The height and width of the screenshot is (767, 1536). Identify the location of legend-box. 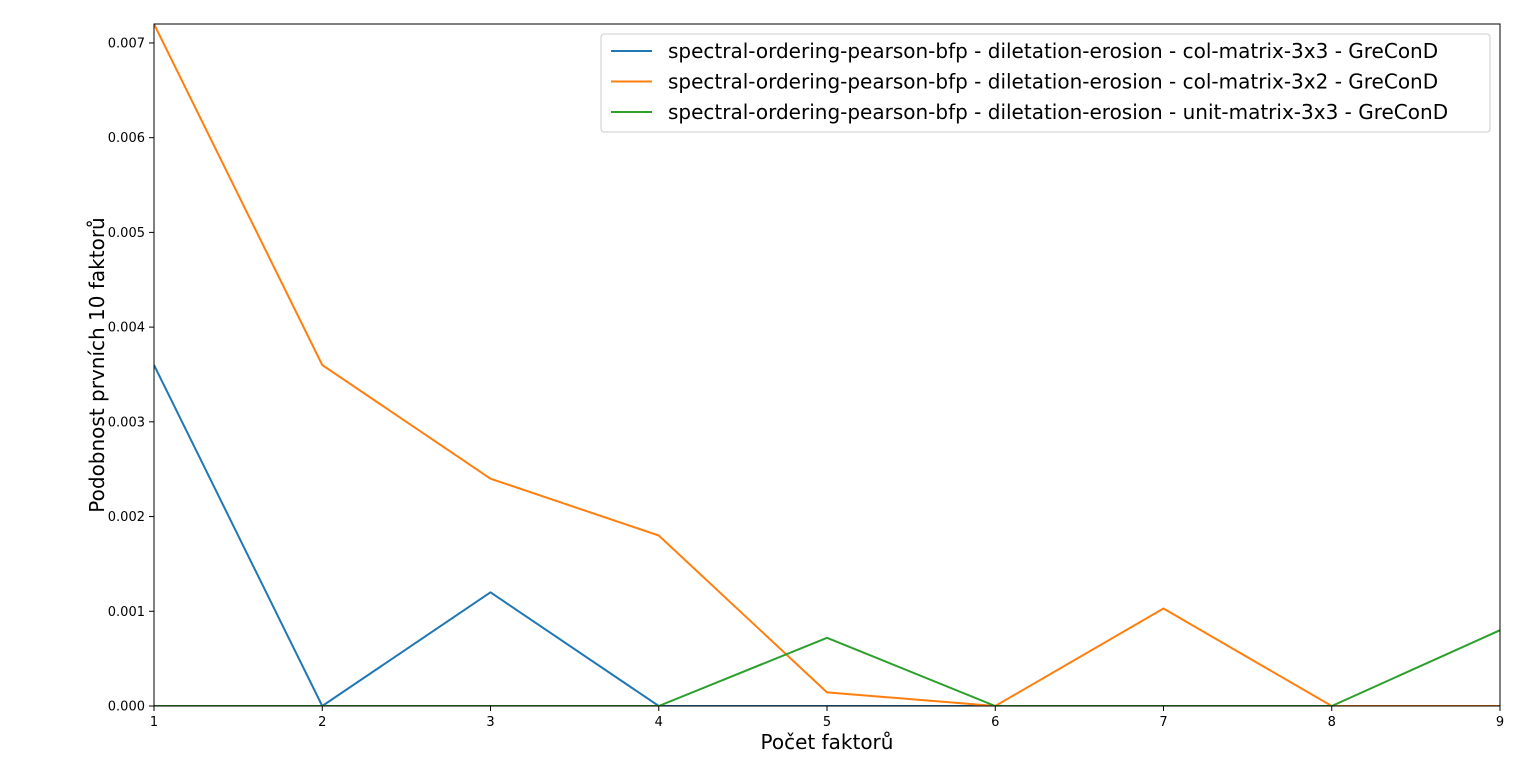
(1045, 83).